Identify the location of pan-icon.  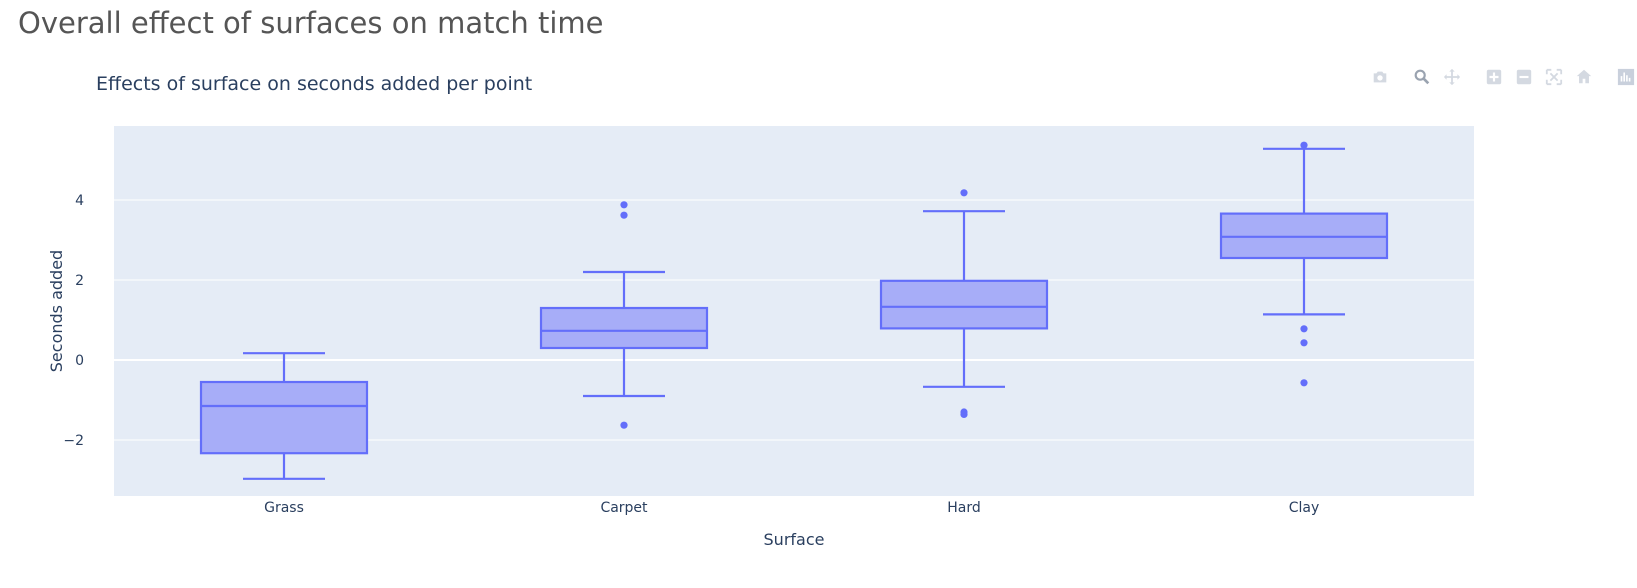
(1452, 77).